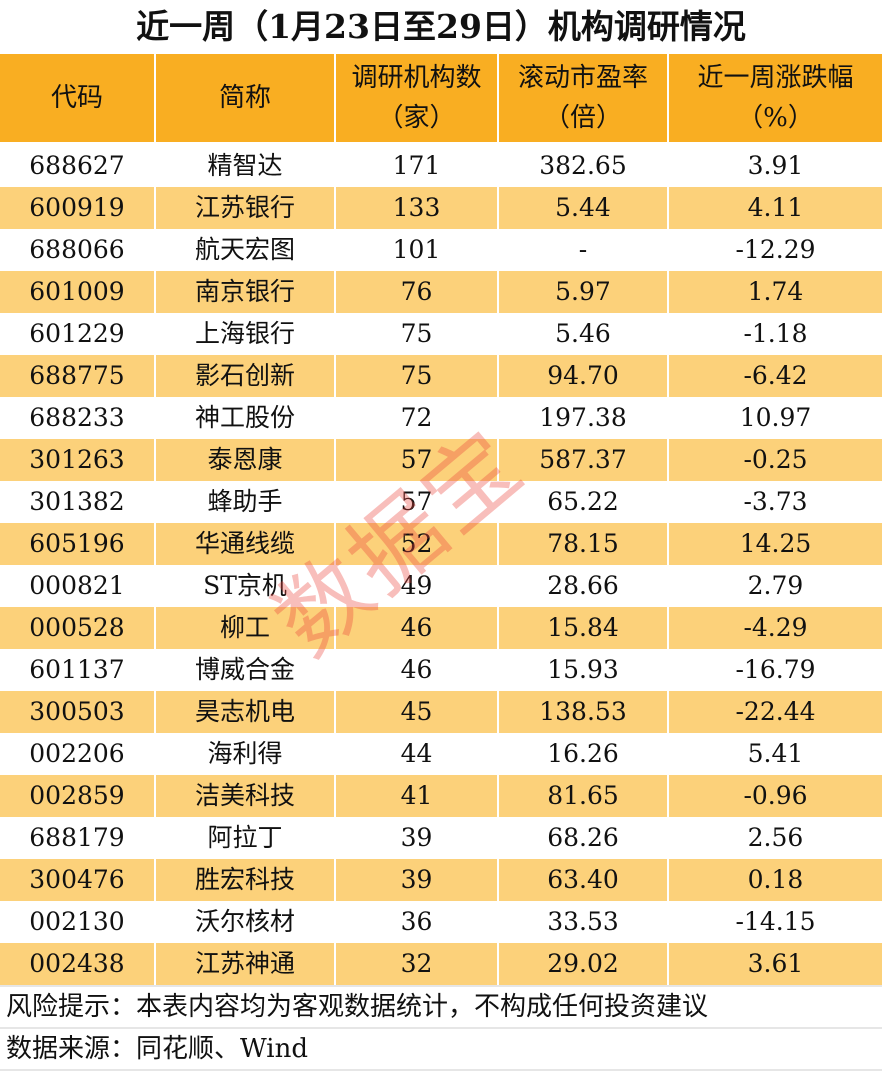 This screenshot has width=882, height=1071. Describe the element at coordinates (245, 418) in the screenshot. I see `name-cell: 神工股份` at that location.